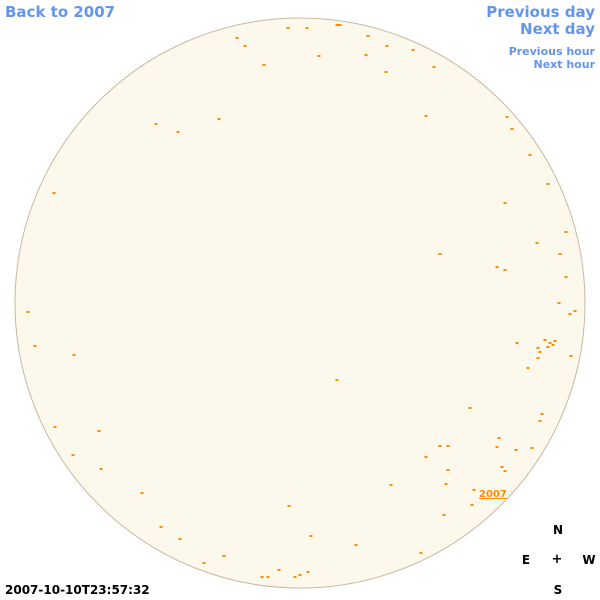 This screenshot has width=600, height=600. Describe the element at coordinates (564, 64) in the screenshot. I see `next-hour-link: Next hour` at that location.